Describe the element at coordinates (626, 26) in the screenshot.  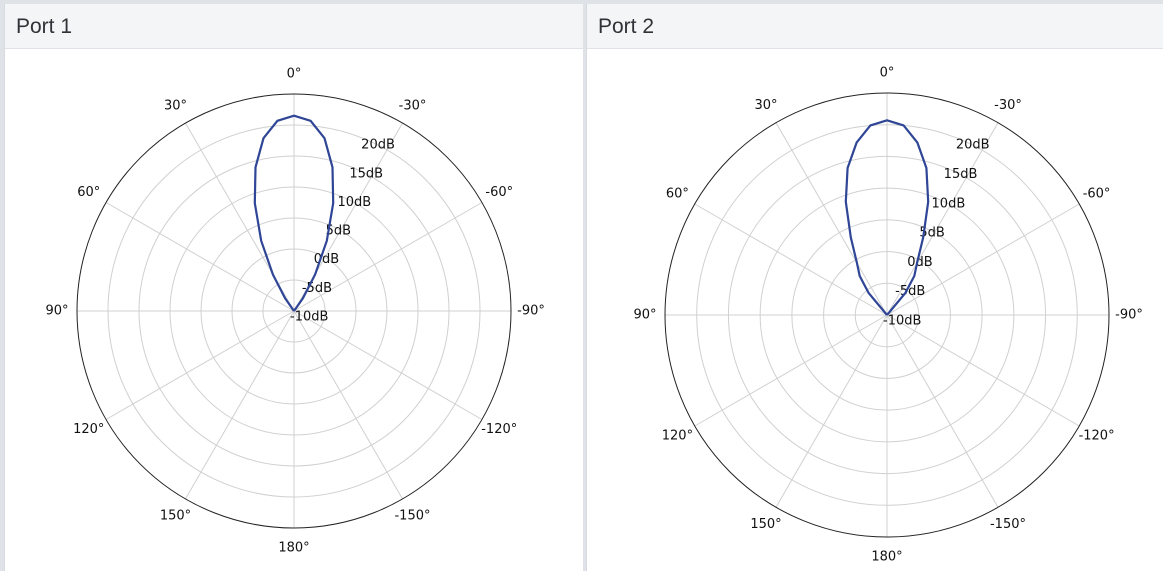
I see `port-2-title: Port 2` at that location.